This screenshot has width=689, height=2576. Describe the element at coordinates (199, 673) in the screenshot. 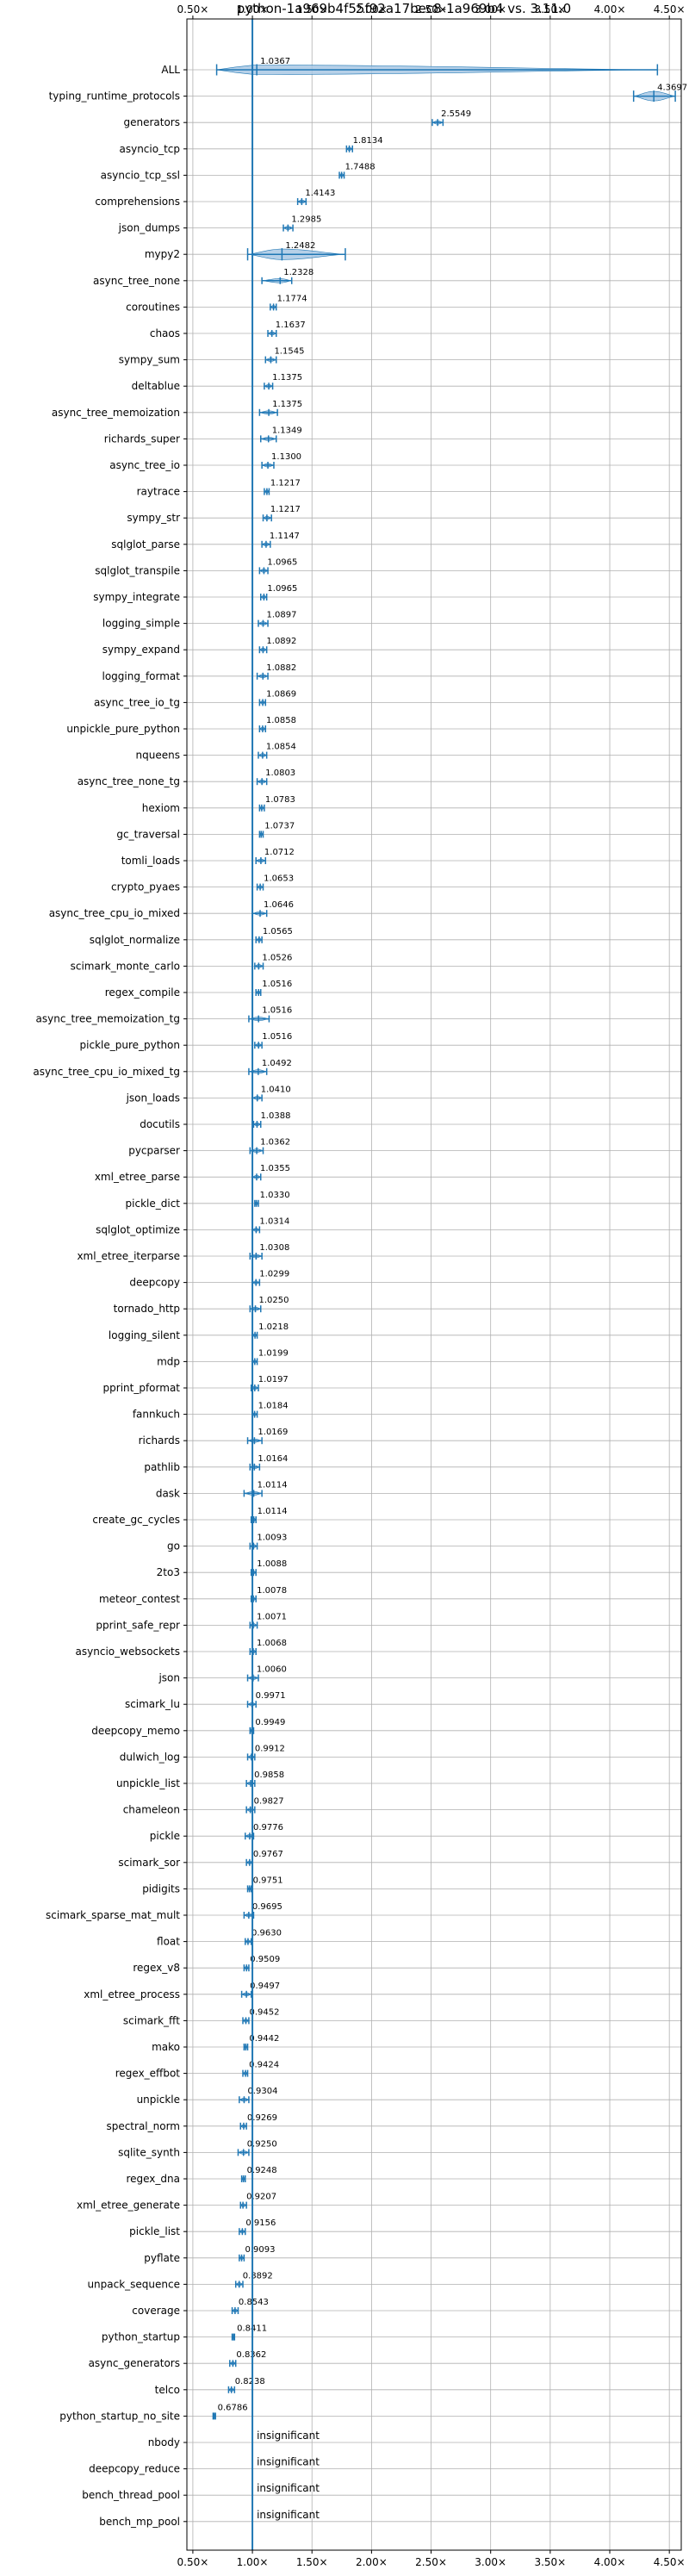

I see `benchmark-row: logging_format 1.0882` at that location.